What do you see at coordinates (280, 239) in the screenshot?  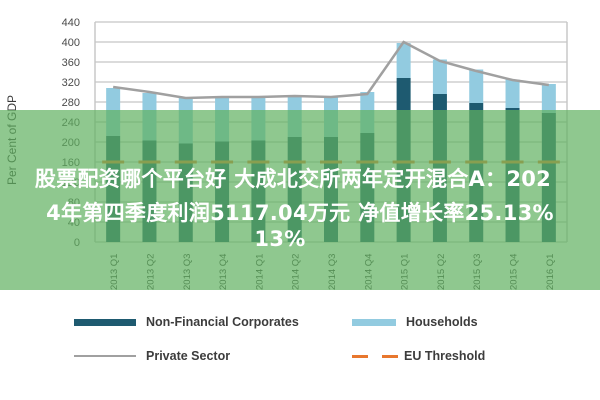 I see `headline-line-3: 13%` at bounding box center [280, 239].